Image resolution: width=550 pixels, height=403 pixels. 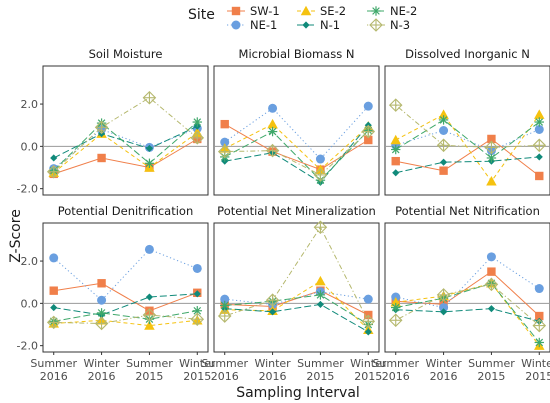 What do you see at coordinates (318, 25) in the screenshot?
I see `legend-item: N-1` at bounding box center [318, 25].